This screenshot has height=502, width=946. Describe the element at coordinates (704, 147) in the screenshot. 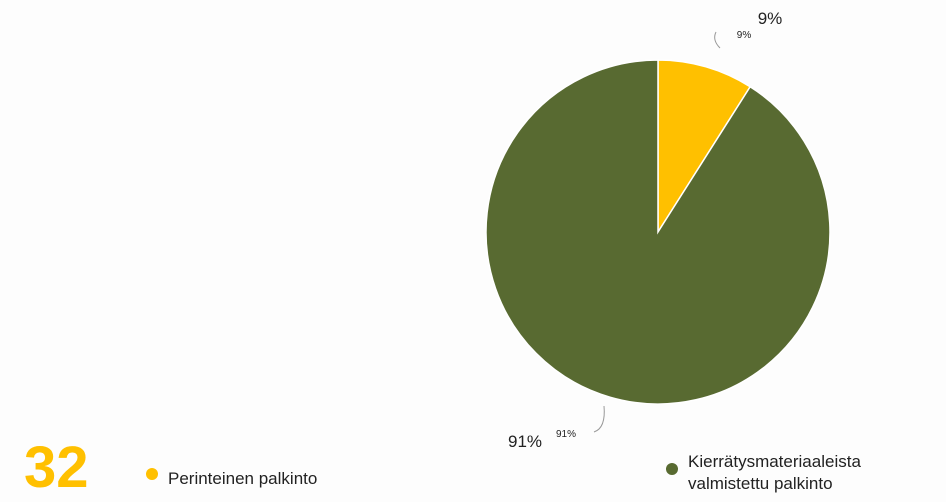

I see `pie-slice` at that location.